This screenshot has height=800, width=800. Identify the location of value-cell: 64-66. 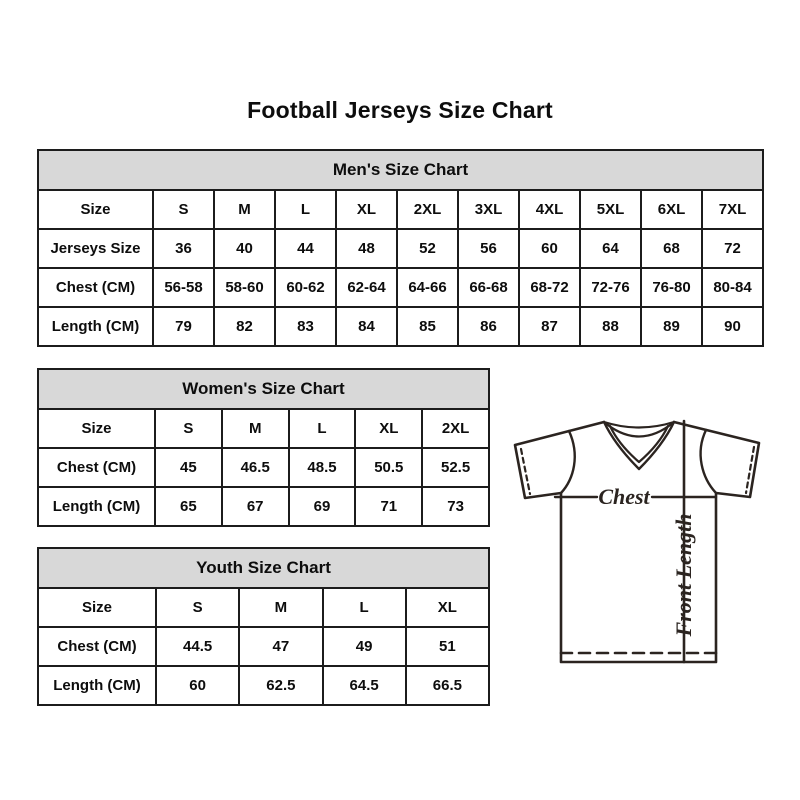
(427, 287).